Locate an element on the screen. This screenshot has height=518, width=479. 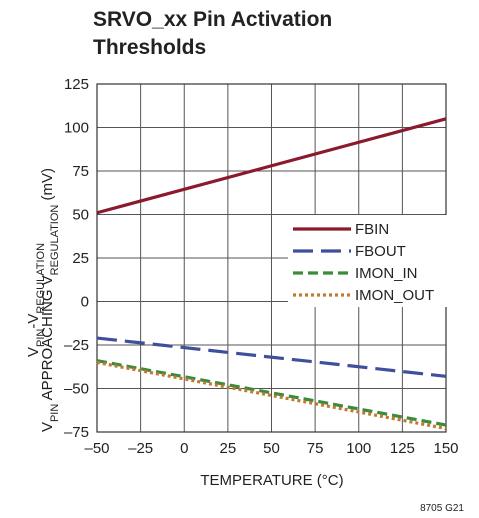
series-line-fbout is located at coordinates (271, 357).